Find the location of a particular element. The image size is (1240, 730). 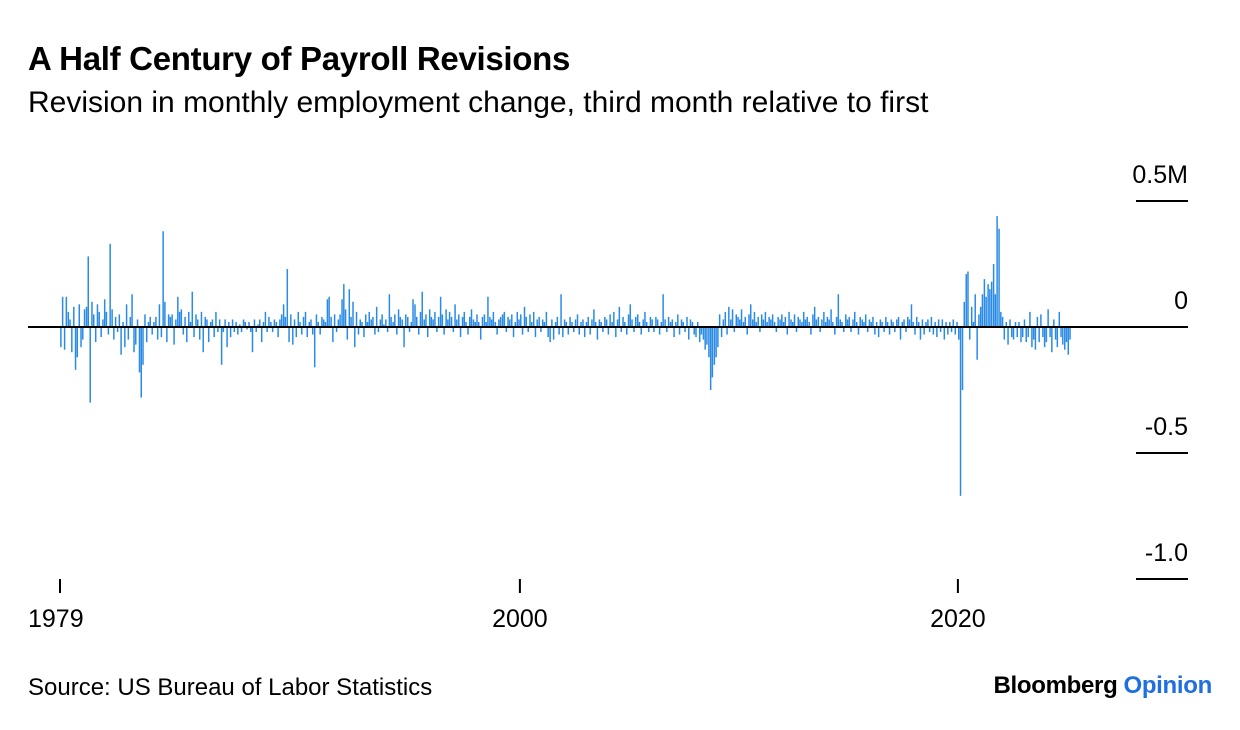

x-tick-label-2: 2020 is located at coordinates (958, 619).